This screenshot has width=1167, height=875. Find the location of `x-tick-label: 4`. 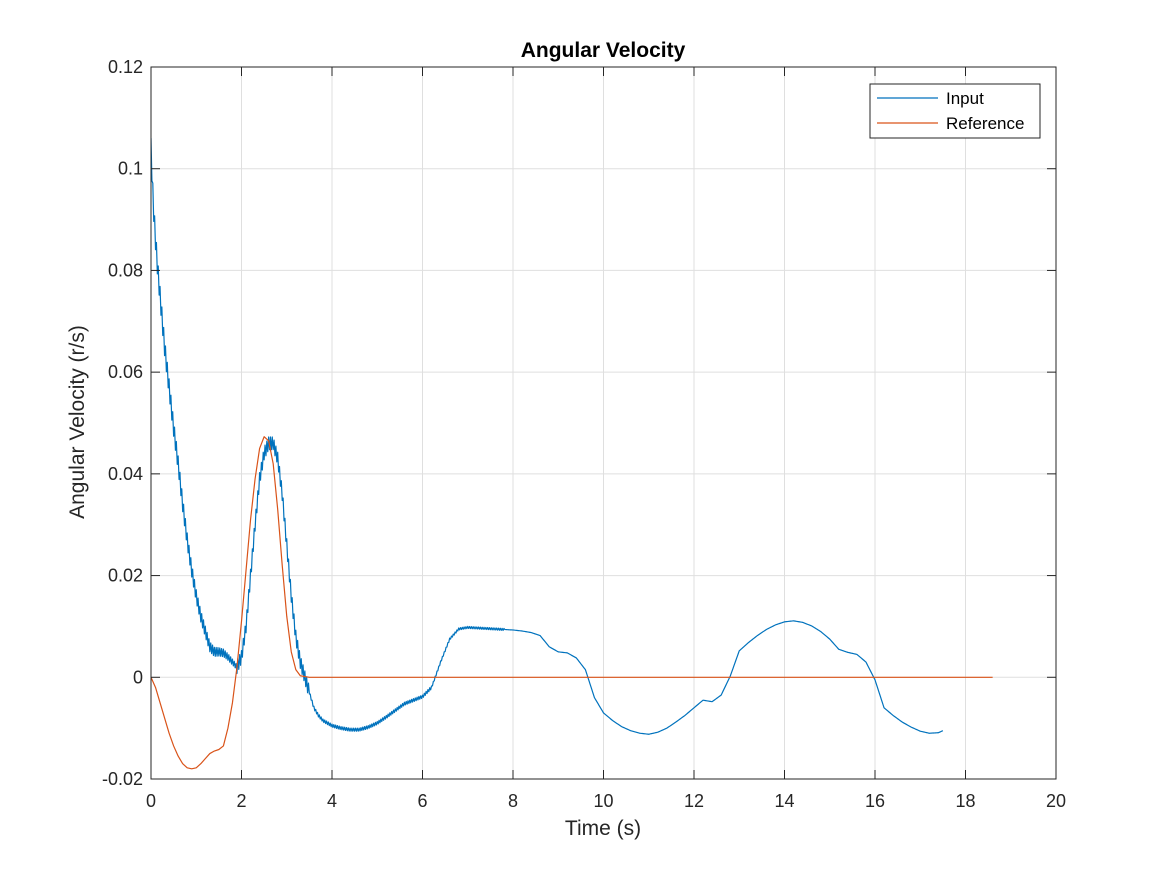

x-tick-label: 4 is located at coordinates (332, 801).